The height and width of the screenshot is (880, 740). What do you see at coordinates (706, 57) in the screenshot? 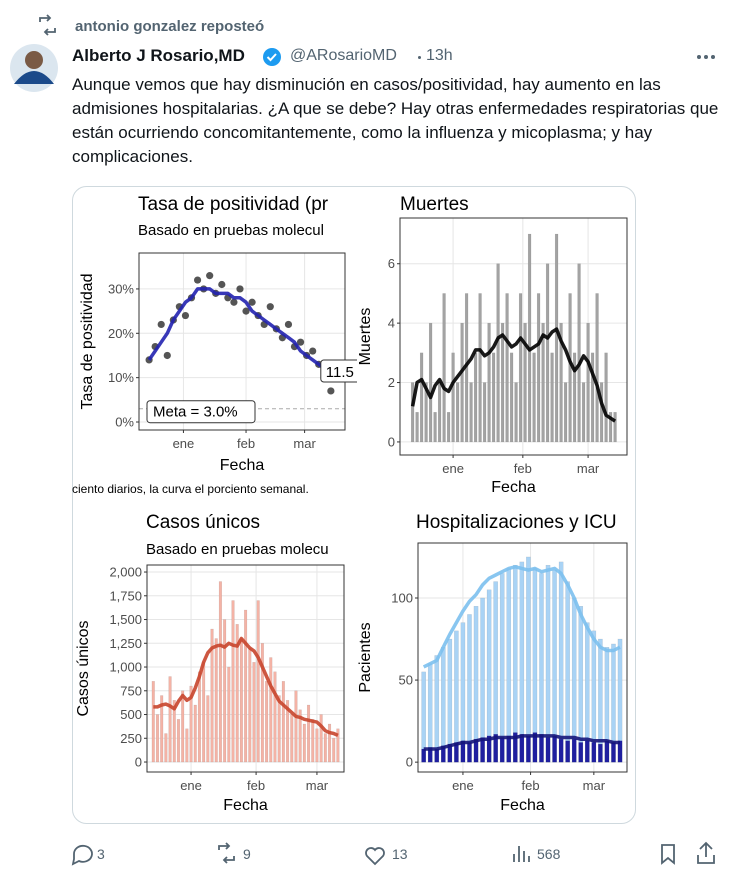
I see `more-menu` at bounding box center [706, 57].